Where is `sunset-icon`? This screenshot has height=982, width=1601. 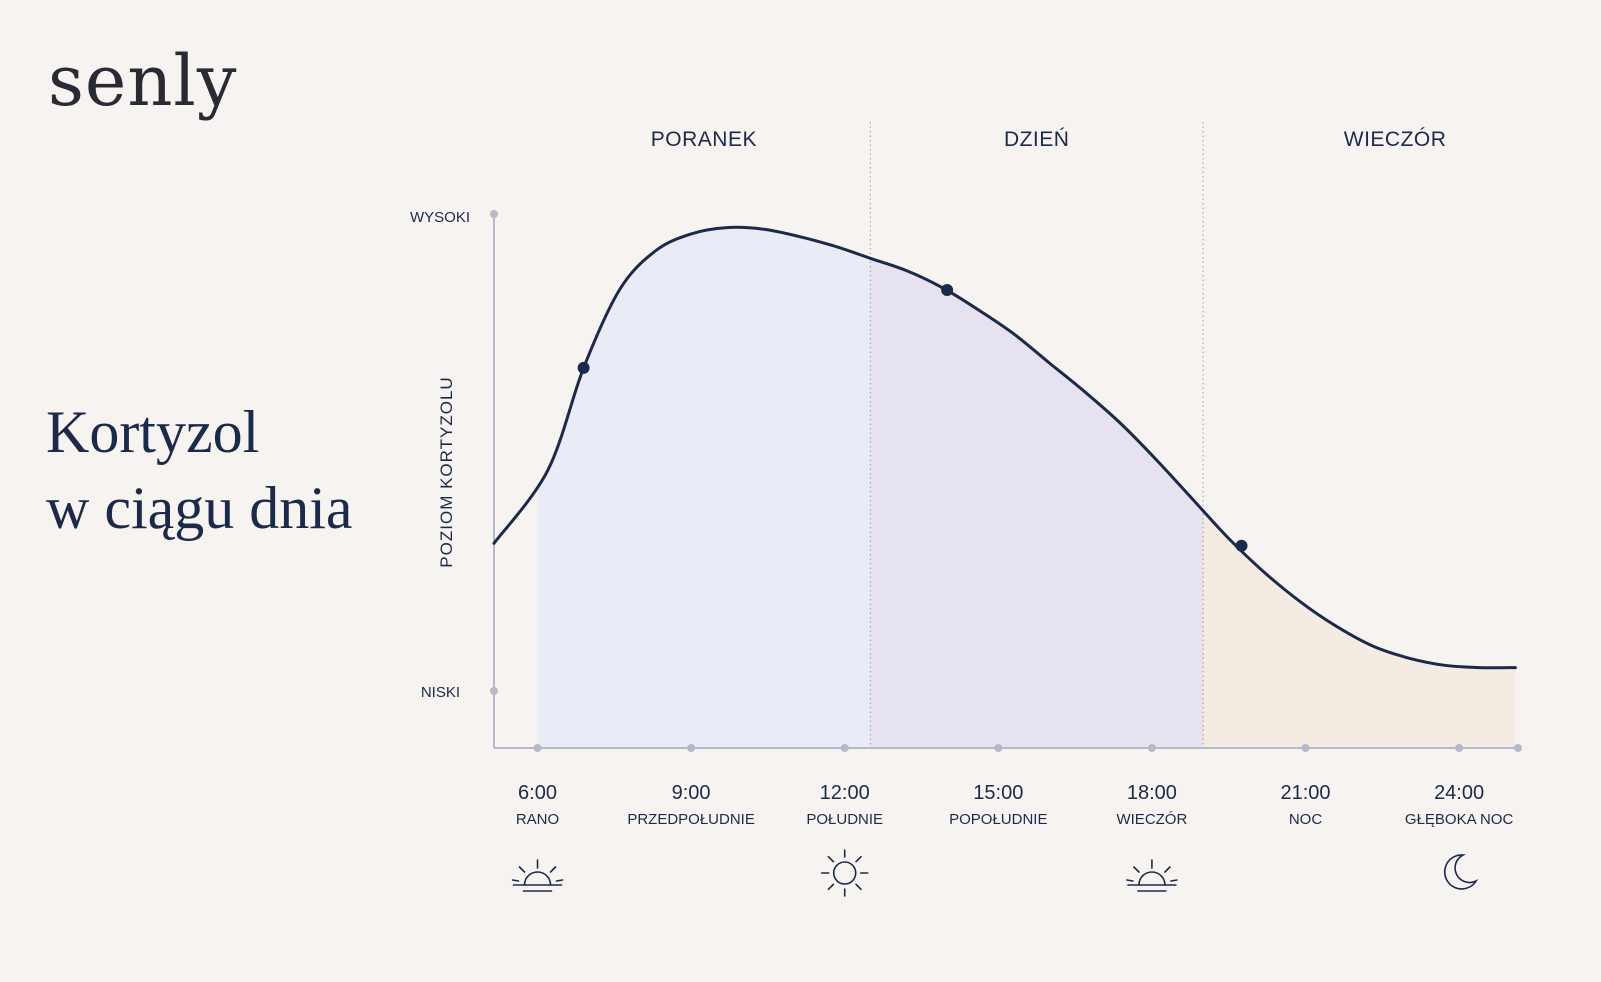
sunset-icon is located at coordinates (1152, 875).